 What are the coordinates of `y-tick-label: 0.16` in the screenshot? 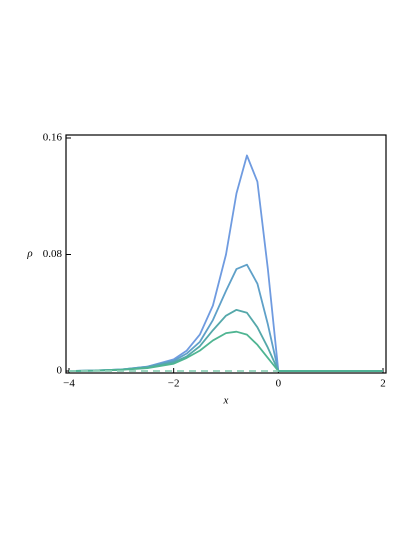 It's located at (53, 138).